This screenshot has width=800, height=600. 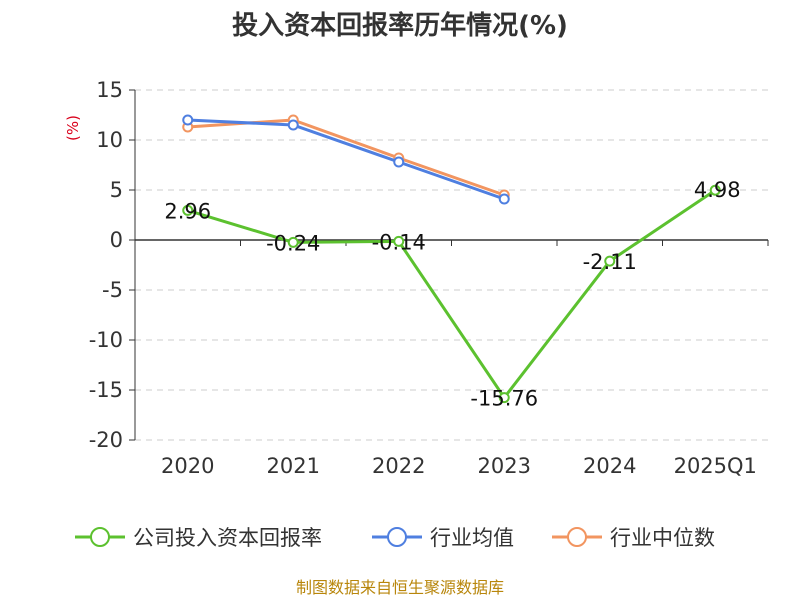 I want to click on y-tick-label: 5, so click(x=116, y=190).